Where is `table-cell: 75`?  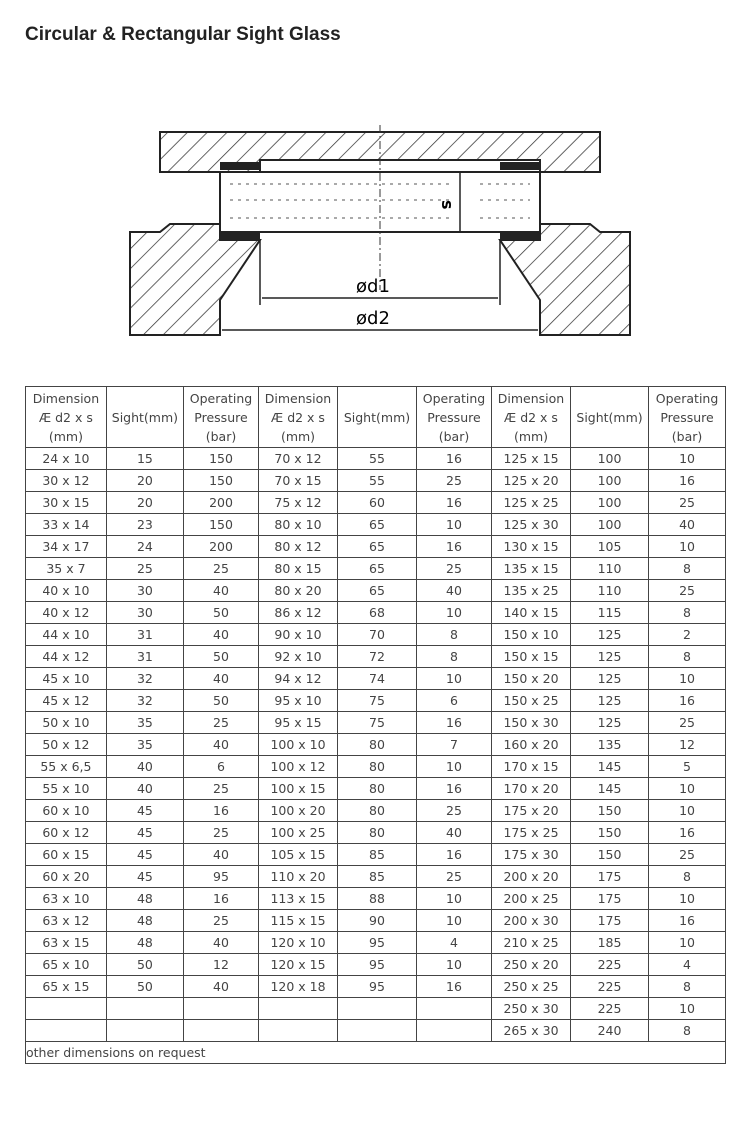 table-cell: 75 is located at coordinates (377, 700).